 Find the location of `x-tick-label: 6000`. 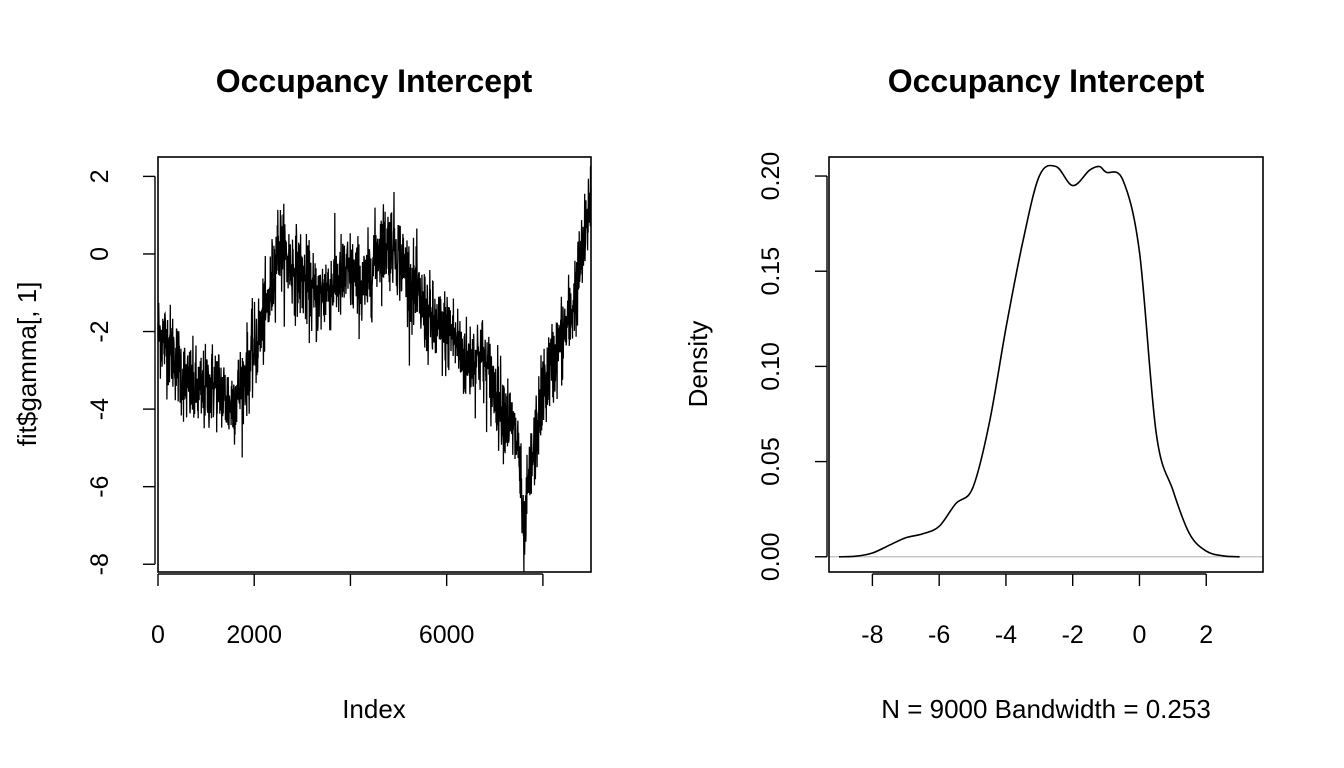

x-tick-label: 6000 is located at coordinates (447, 635).